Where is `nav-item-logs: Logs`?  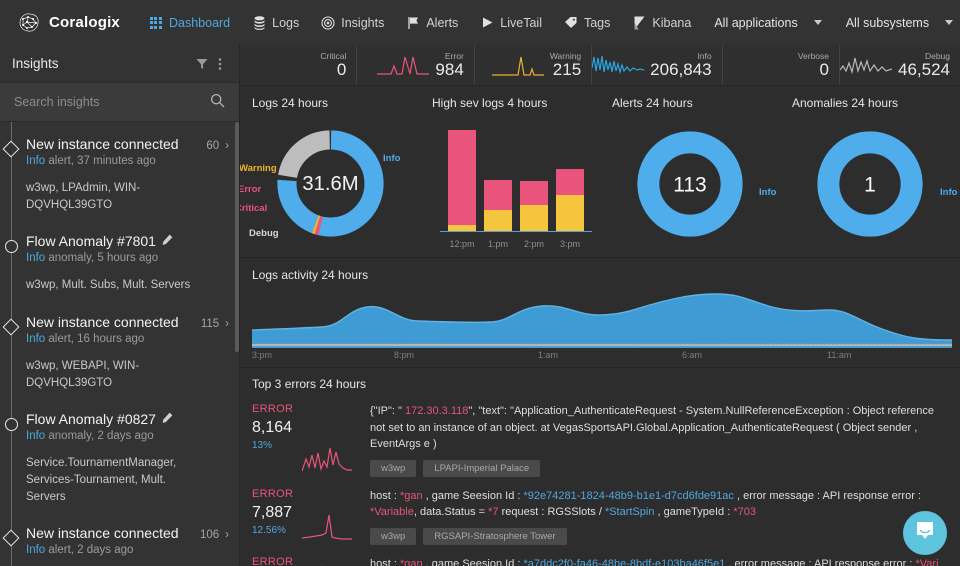
nav-item-logs: Logs is located at coordinates (275, 23).